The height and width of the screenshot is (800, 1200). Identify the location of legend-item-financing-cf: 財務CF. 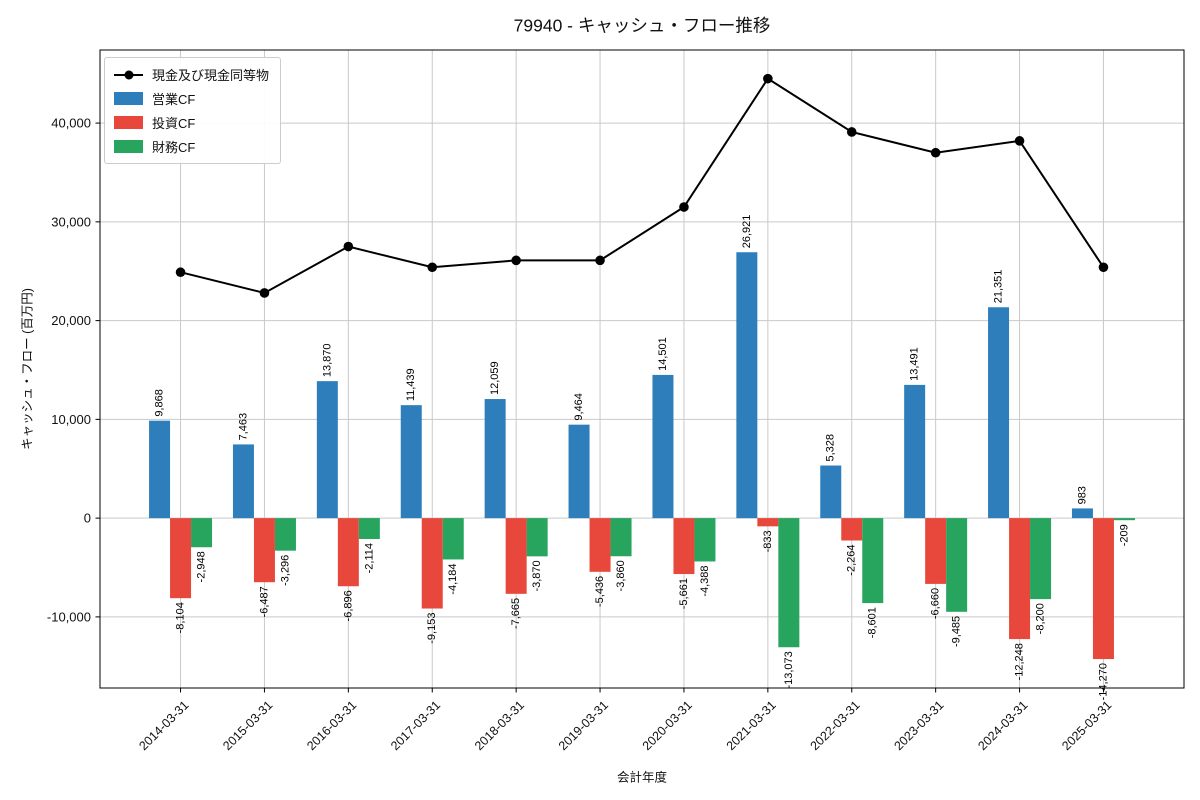
(191, 146).